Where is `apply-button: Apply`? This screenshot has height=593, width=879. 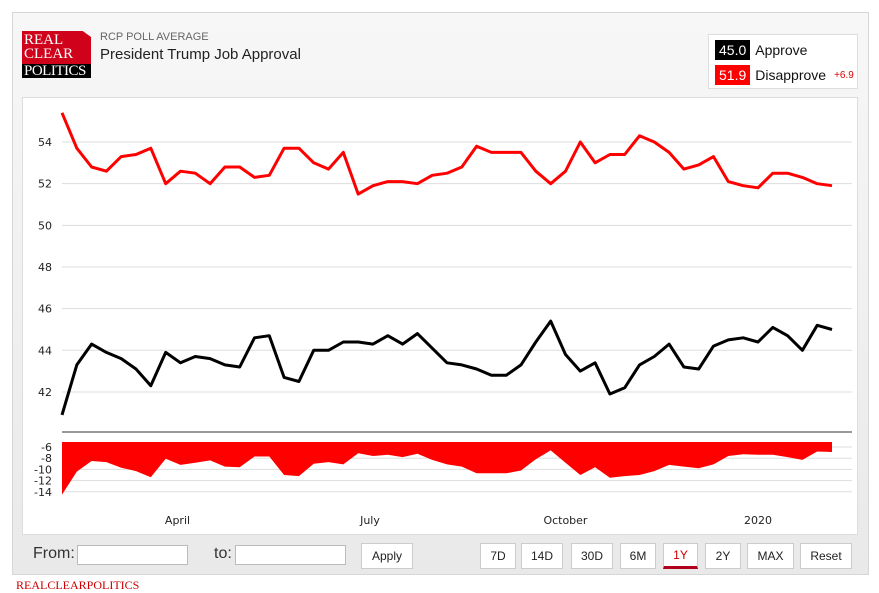
apply-button: Apply is located at coordinates (387, 556).